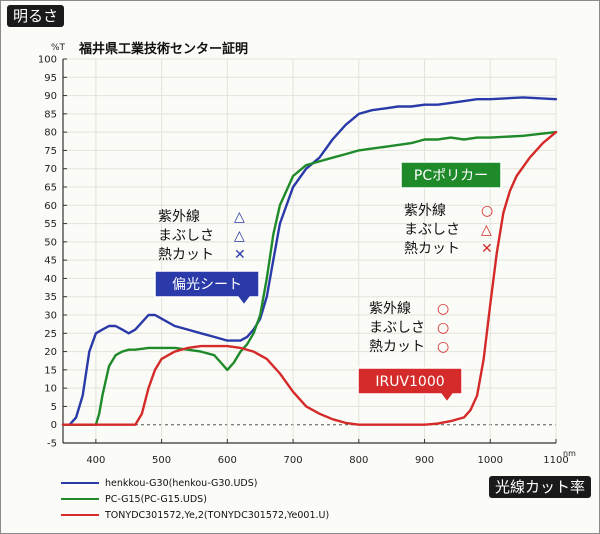  Describe the element at coordinates (52, 444) in the screenshot. I see `y-tick-label: -5` at that location.